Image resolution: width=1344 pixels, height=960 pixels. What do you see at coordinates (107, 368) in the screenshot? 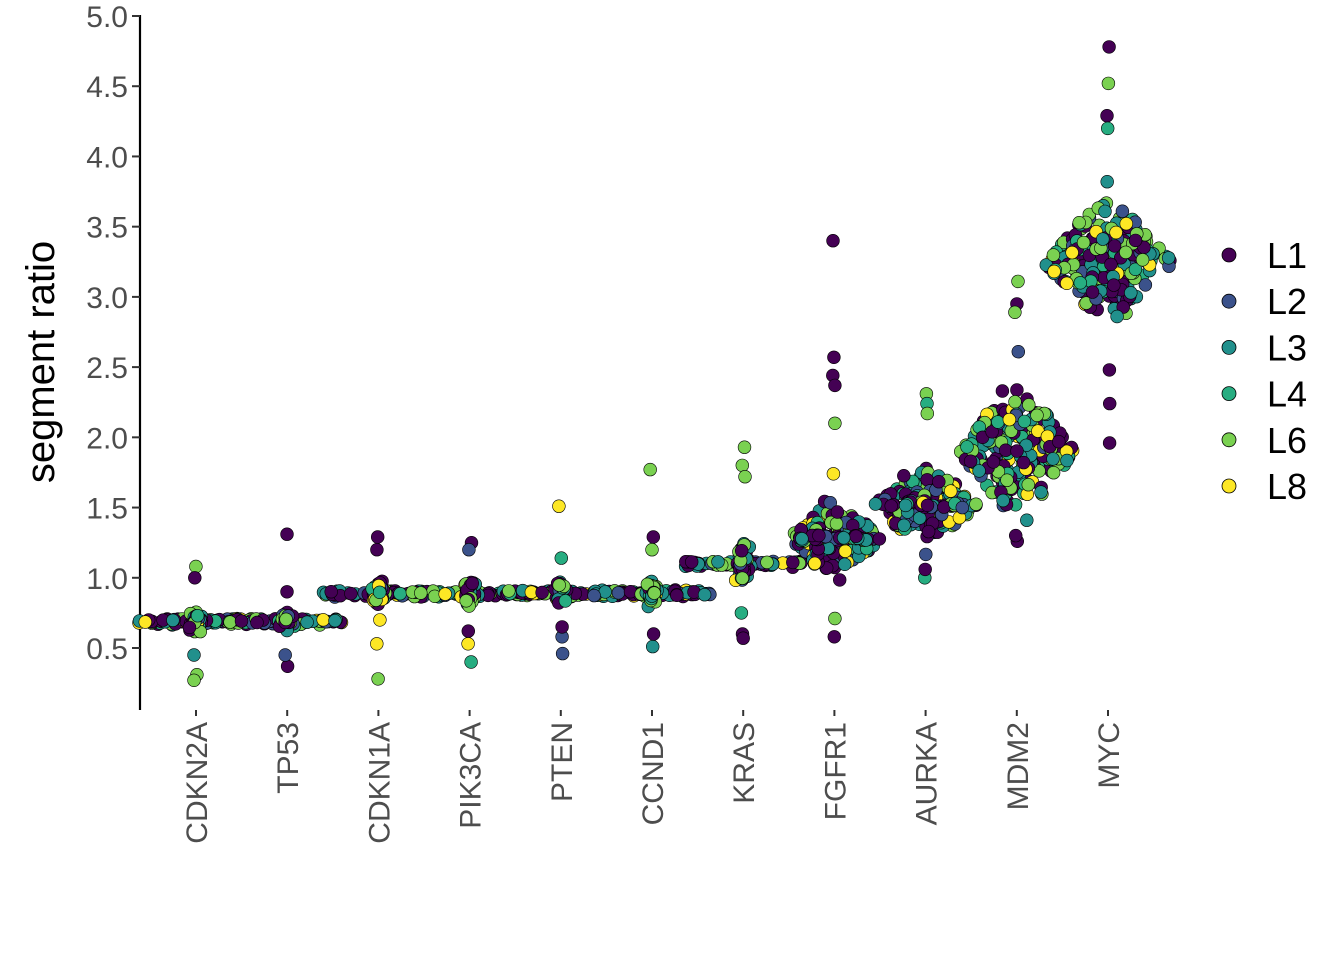
I see `y-tick-label: 2.5` at bounding box center [107, 368].